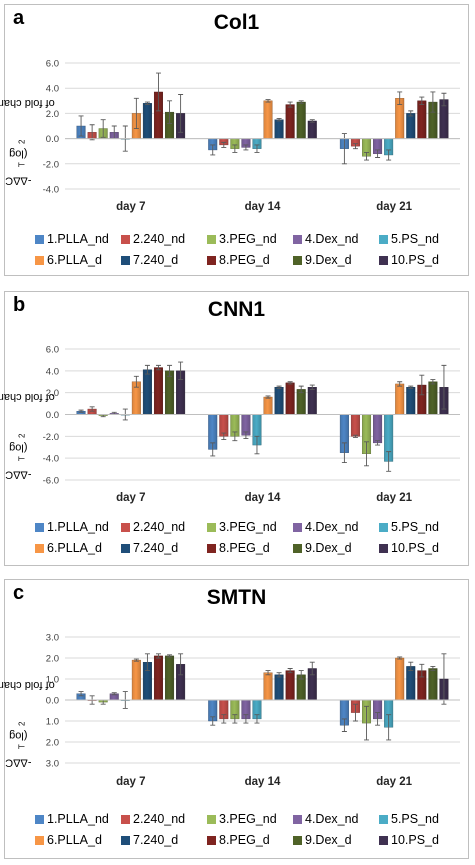  What do you see at coordinates (415, 548) in the screenshot?
I see `legend-label: 10.PS_d` at bounding box center [415, 548].